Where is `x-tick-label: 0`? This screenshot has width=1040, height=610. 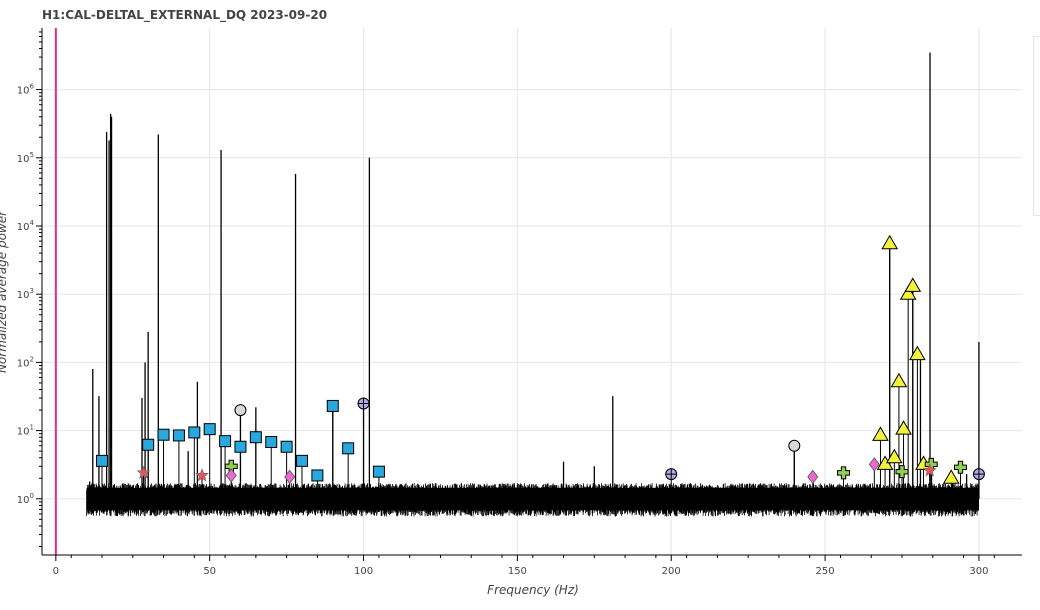
x-tick-label: 0 is located at coordinates (56, 571).